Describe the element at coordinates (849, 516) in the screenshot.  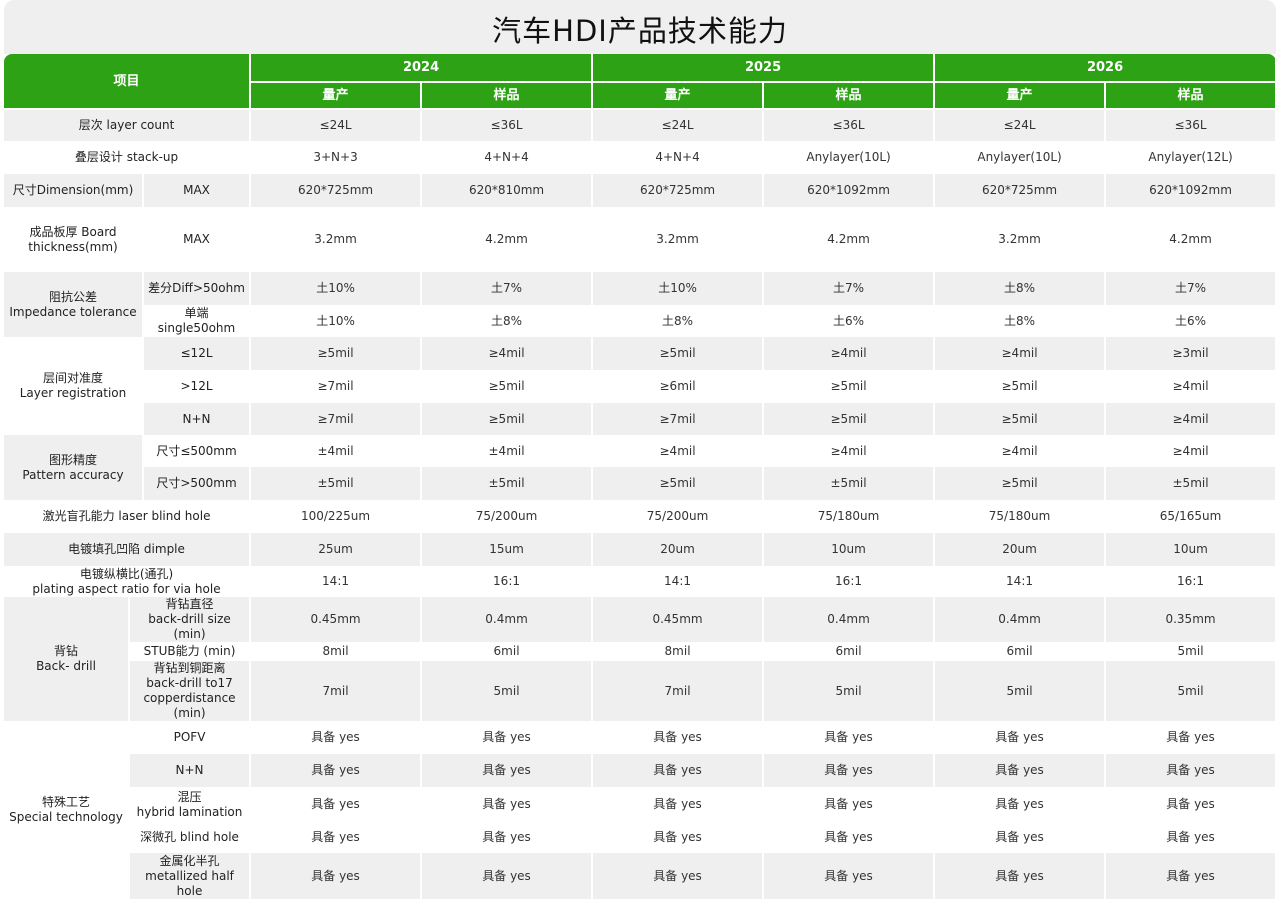
I see `value-cell: 75/180um` at that location.